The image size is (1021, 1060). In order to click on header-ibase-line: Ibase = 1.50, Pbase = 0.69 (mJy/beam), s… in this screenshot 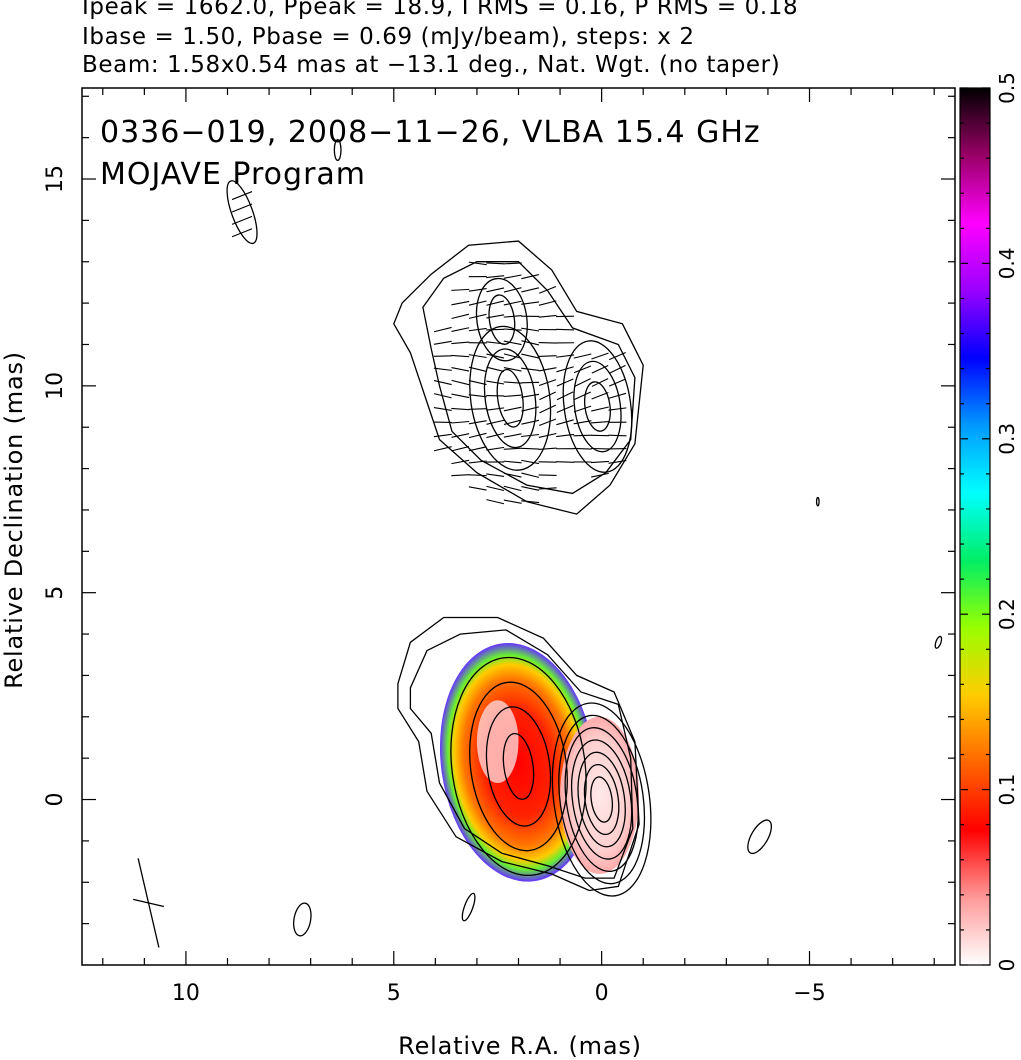, I will do `click(388, 37)`.